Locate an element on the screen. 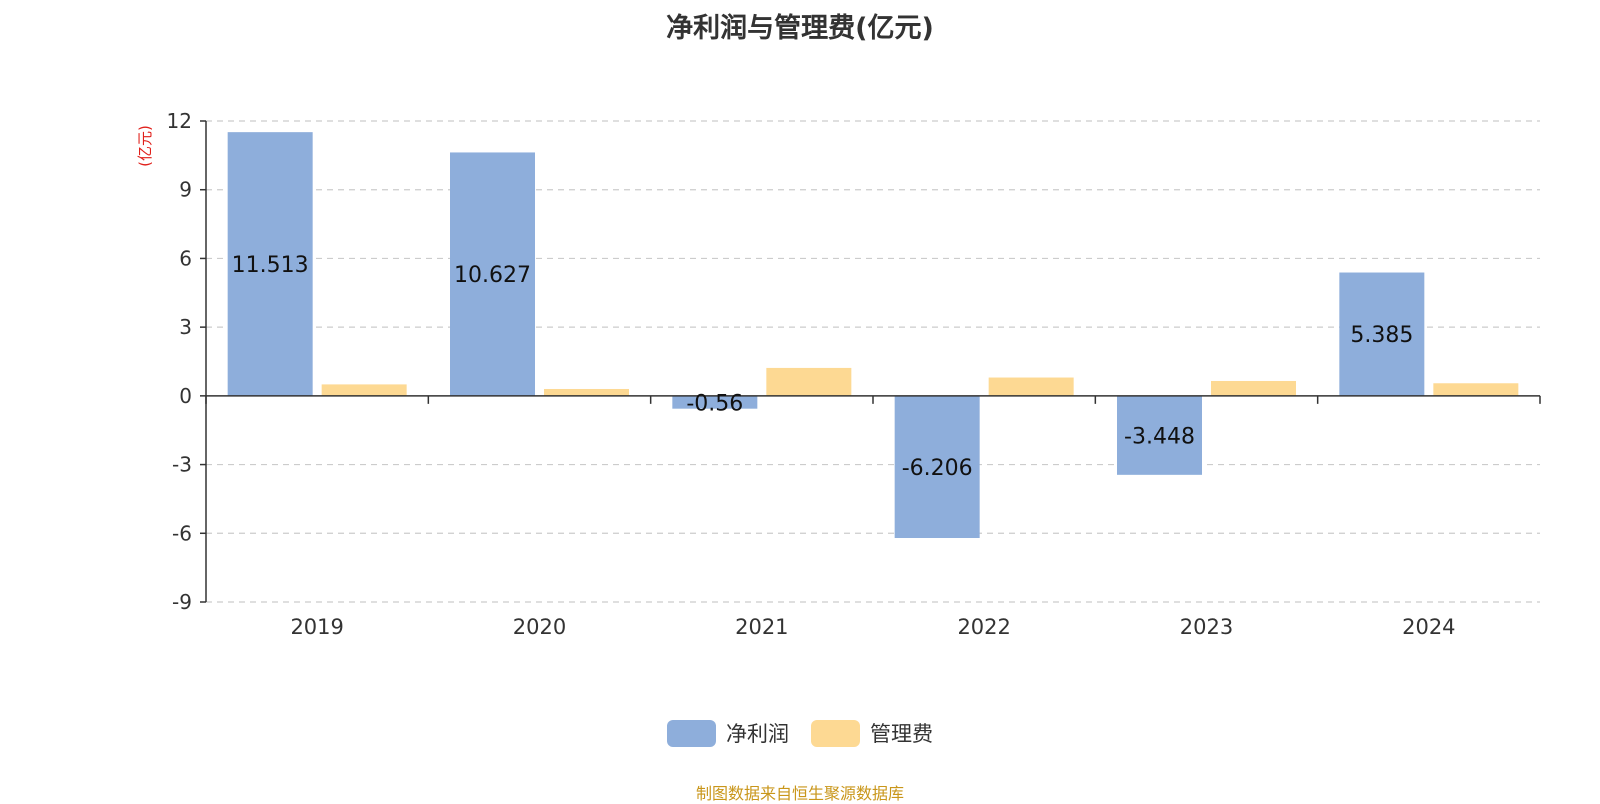  y-tick-label: 12 is located at coordinates (179, 121).